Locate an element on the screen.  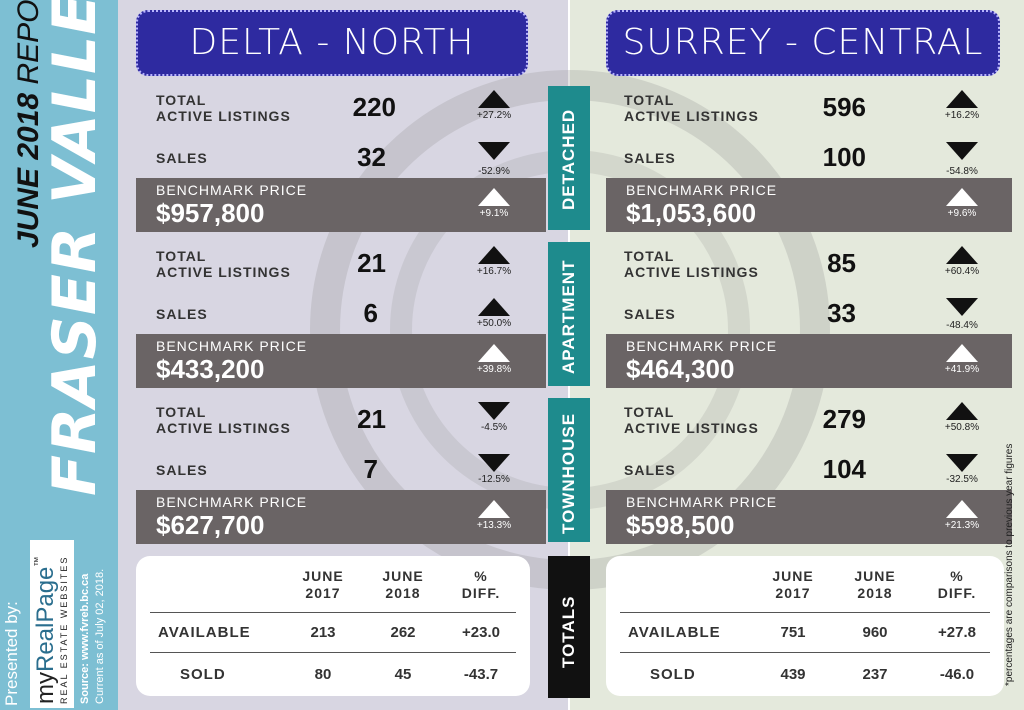
category-apartment-label: APARTMENT is located at coordinates (568, 316).